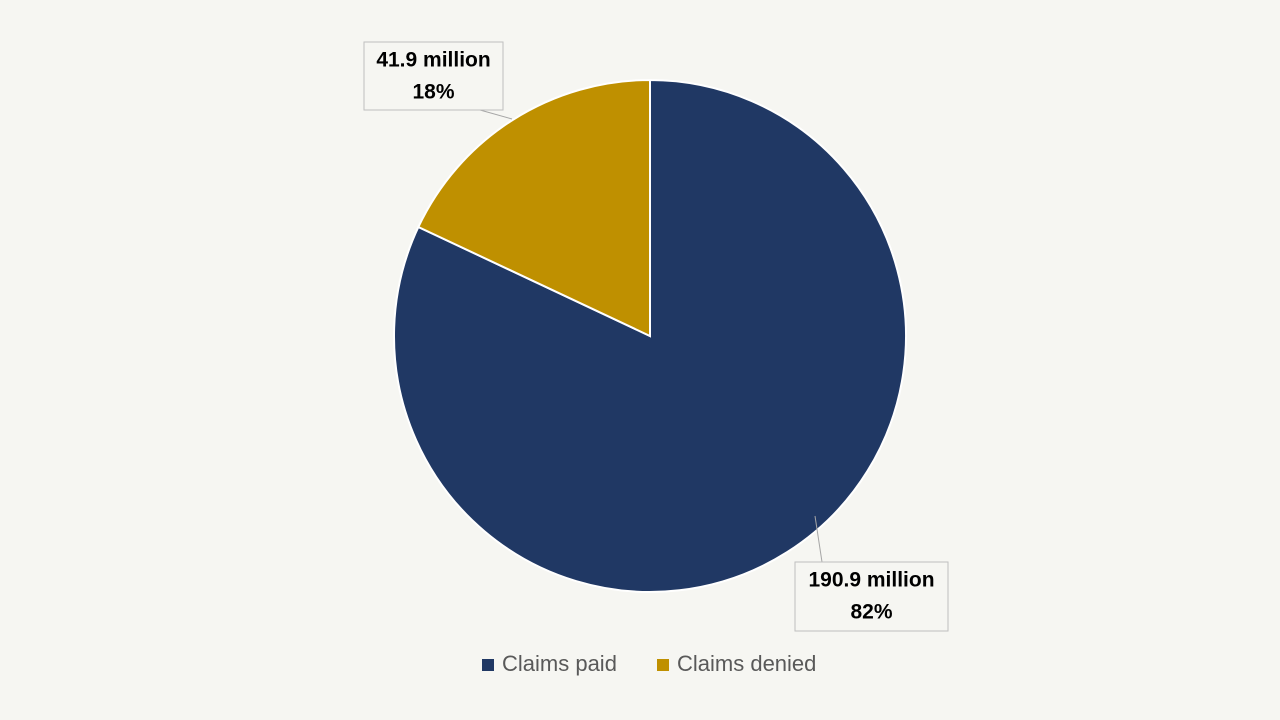 The height and width of the screenshot is (720, 1280). What do you see at coordinates (534, 208) in the screenshot?
I see `pie-slice` at bounding box center [534, 208].